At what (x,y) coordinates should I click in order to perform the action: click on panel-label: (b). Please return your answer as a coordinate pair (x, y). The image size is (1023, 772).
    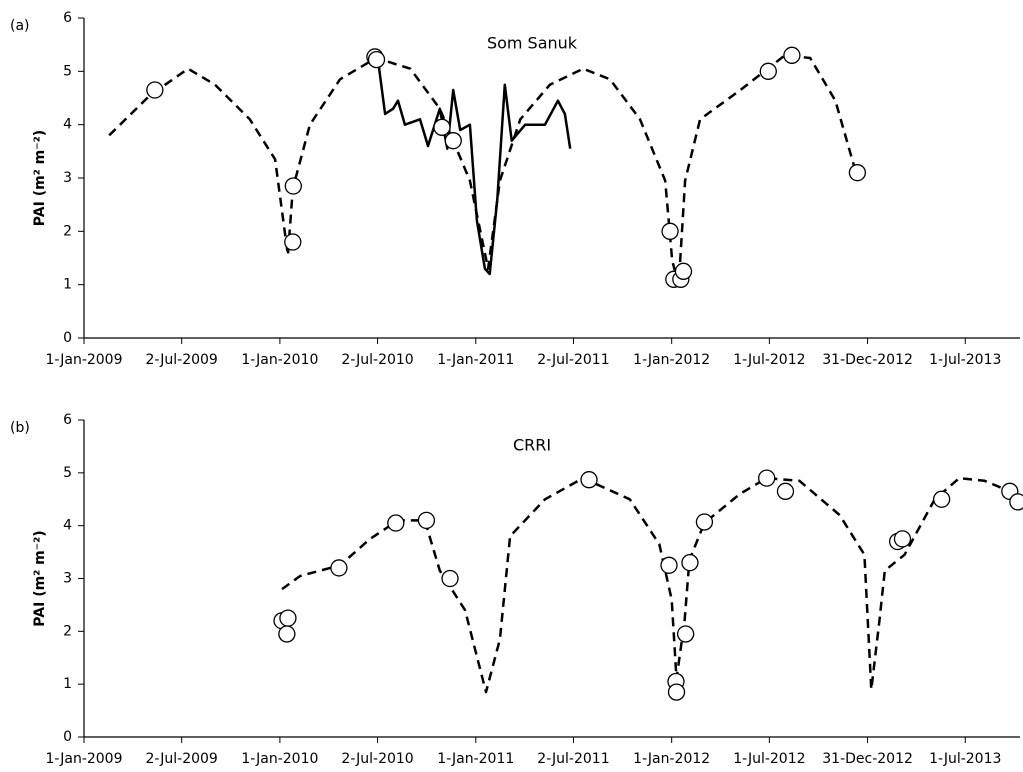
    Looking at the image, I should click on (20, 428).